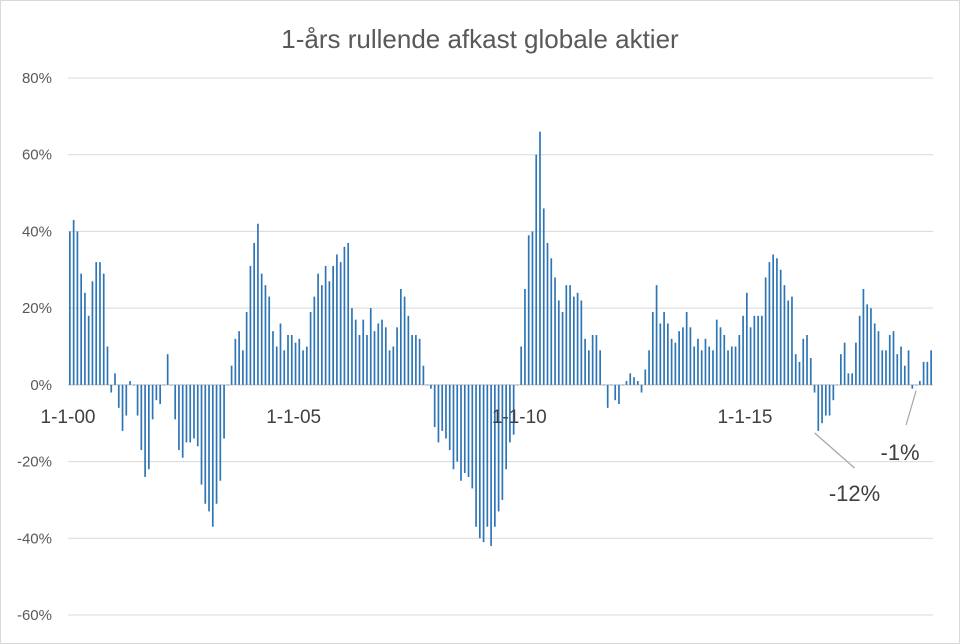  I want to click on y-tick-label: -60%, so click(34, 615).